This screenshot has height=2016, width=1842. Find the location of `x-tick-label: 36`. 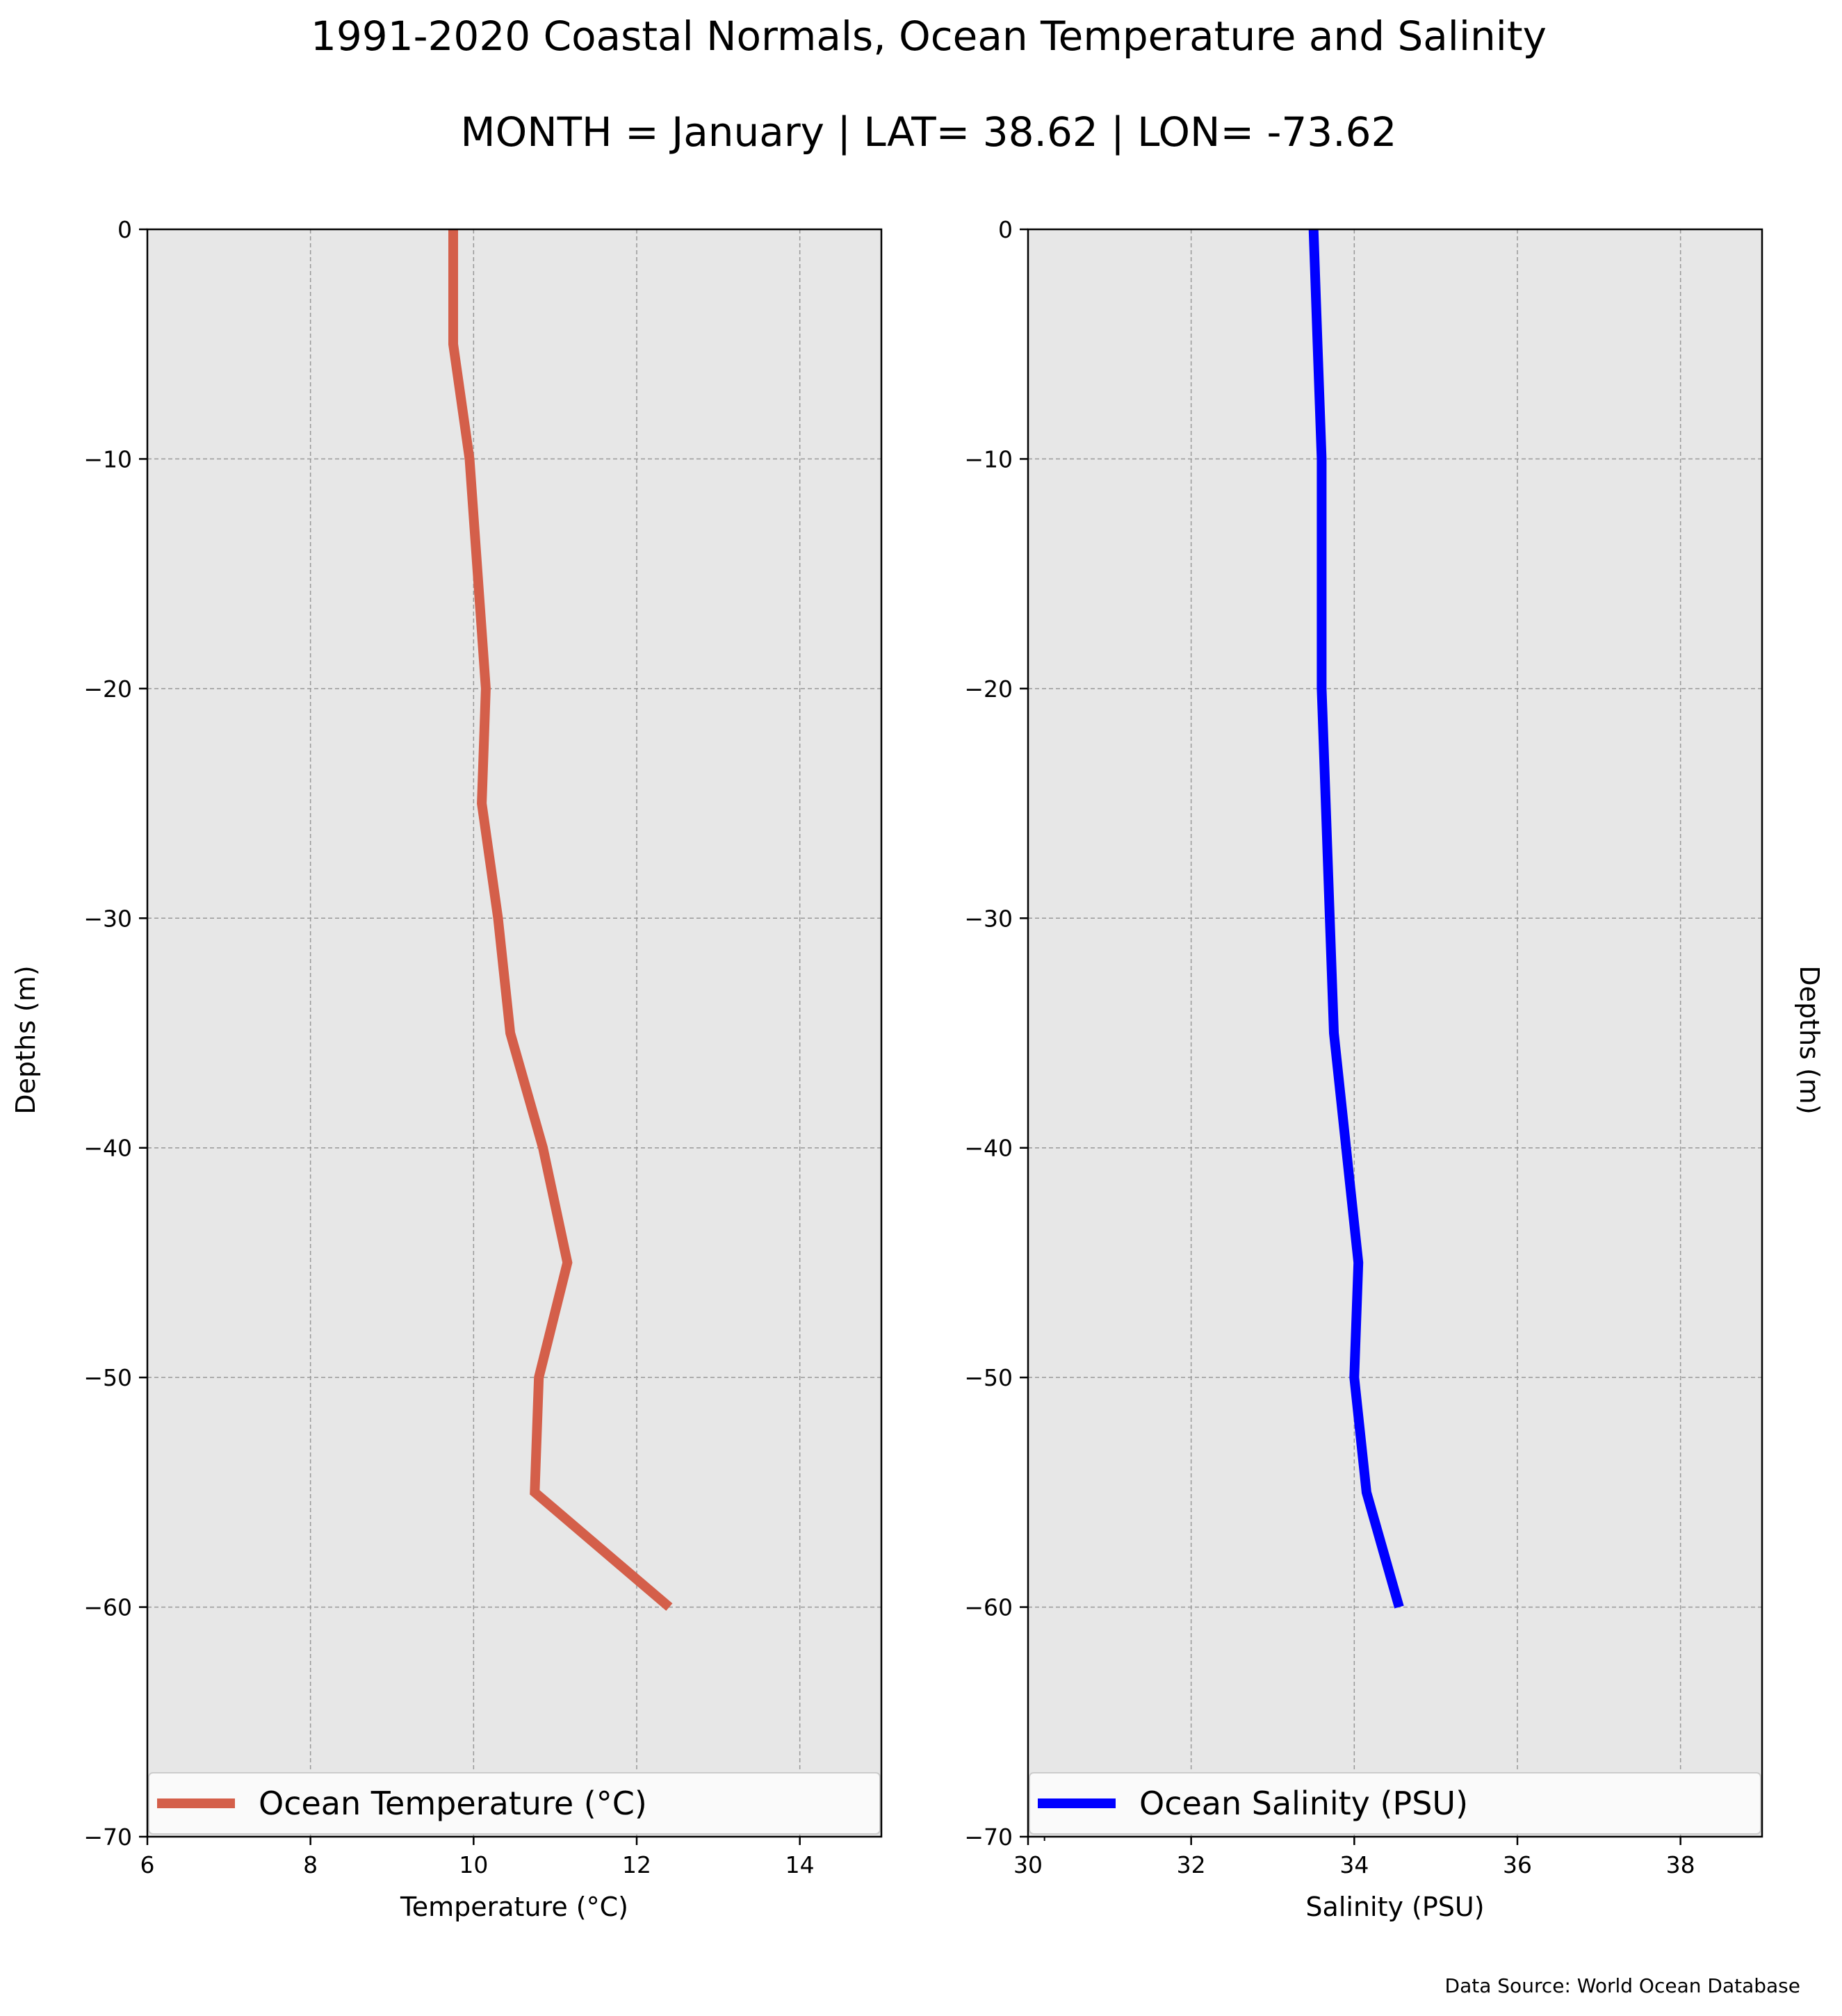

x-tick-label: 36 is located at coordinates (1518, 1865).